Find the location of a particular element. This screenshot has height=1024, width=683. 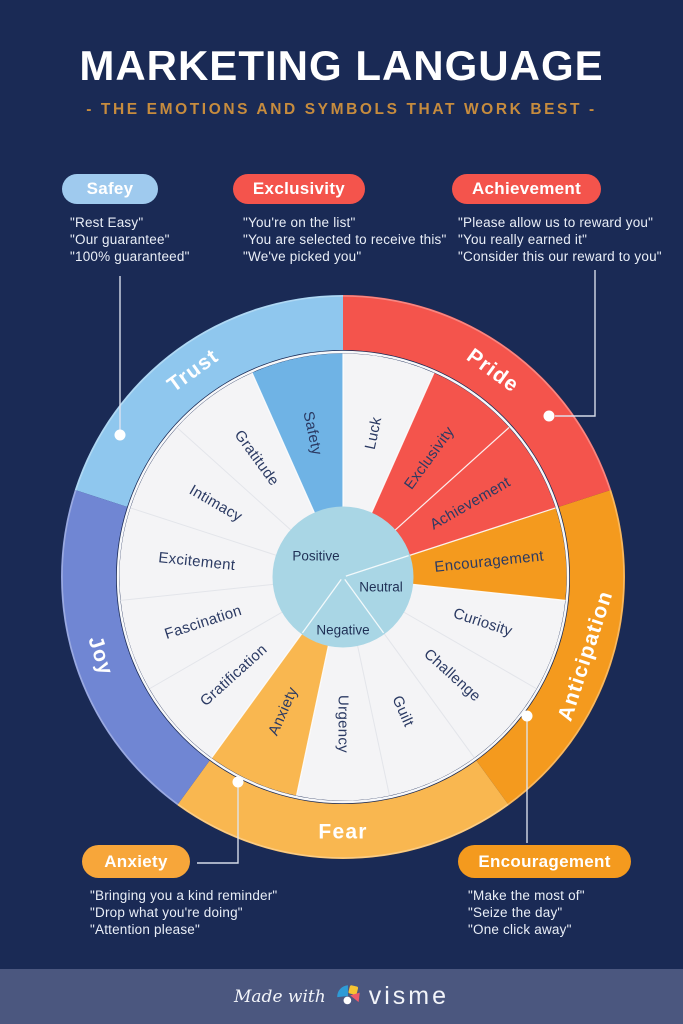

quote-line: "Attention please" is located at coordinates (145, 929).